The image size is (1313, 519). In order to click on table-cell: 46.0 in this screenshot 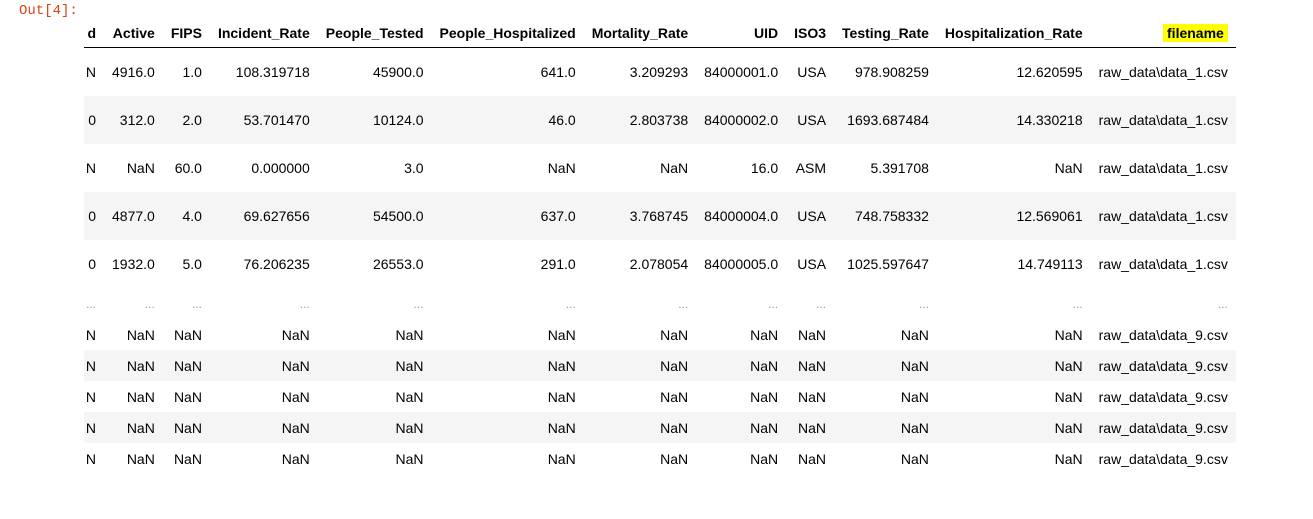, I will do `click(507, 120)`.